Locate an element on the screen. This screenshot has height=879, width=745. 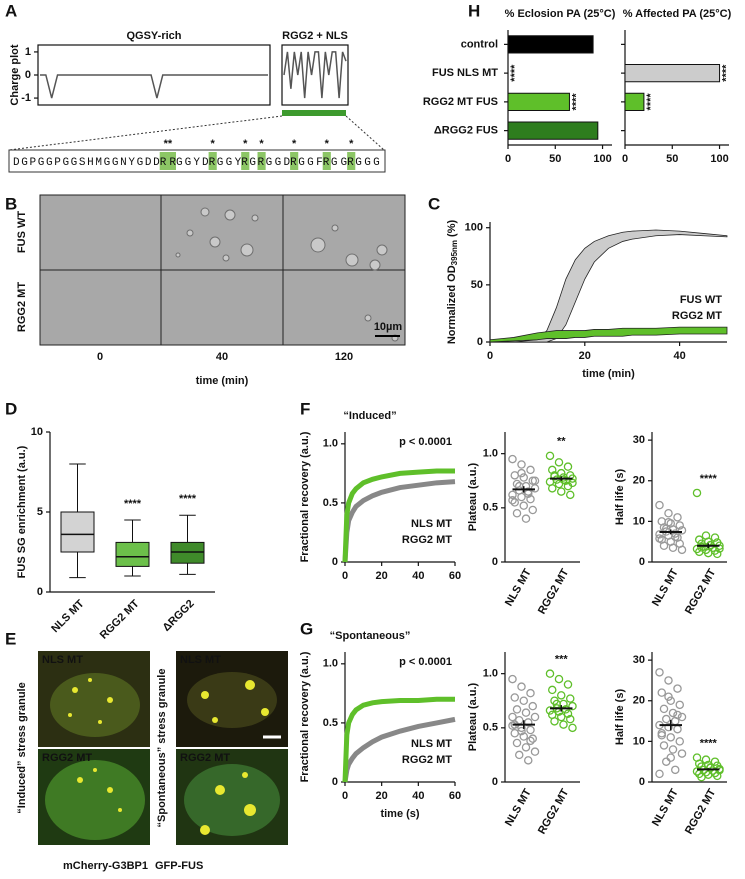
y-tick-label: 30 is located at coordinates (639, 660).